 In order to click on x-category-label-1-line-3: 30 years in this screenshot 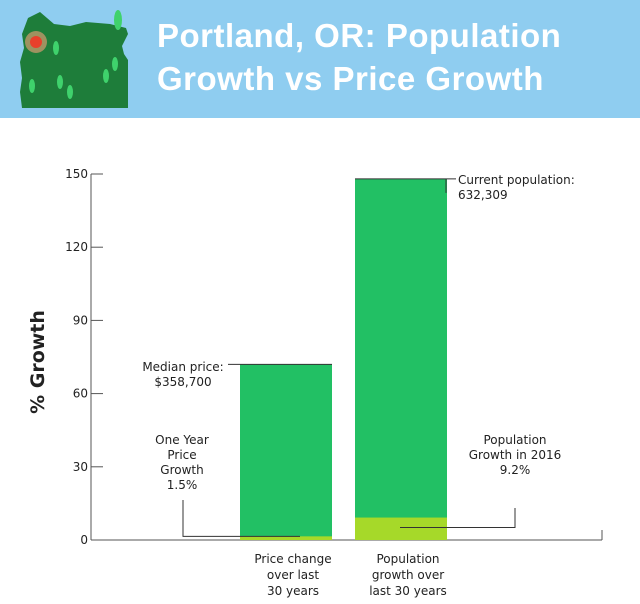, I will do `click(293, 591)`.